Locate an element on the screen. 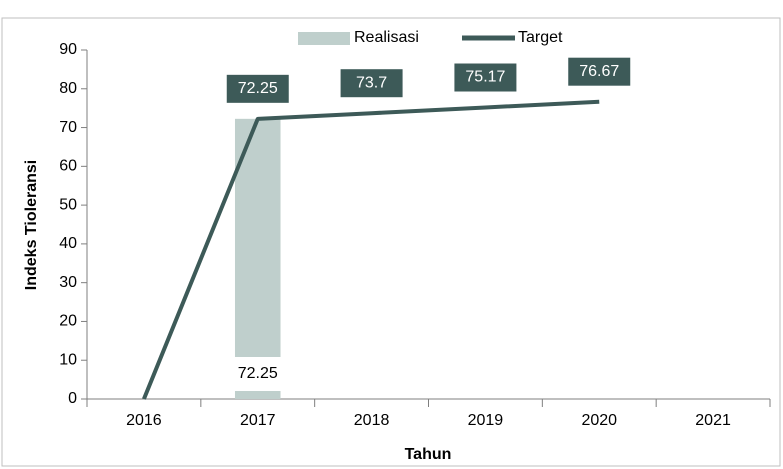 Image resolution: width=783 pixels, height=469 pixels. x-tick-label: 2017 is located at coordinates (258, 420).